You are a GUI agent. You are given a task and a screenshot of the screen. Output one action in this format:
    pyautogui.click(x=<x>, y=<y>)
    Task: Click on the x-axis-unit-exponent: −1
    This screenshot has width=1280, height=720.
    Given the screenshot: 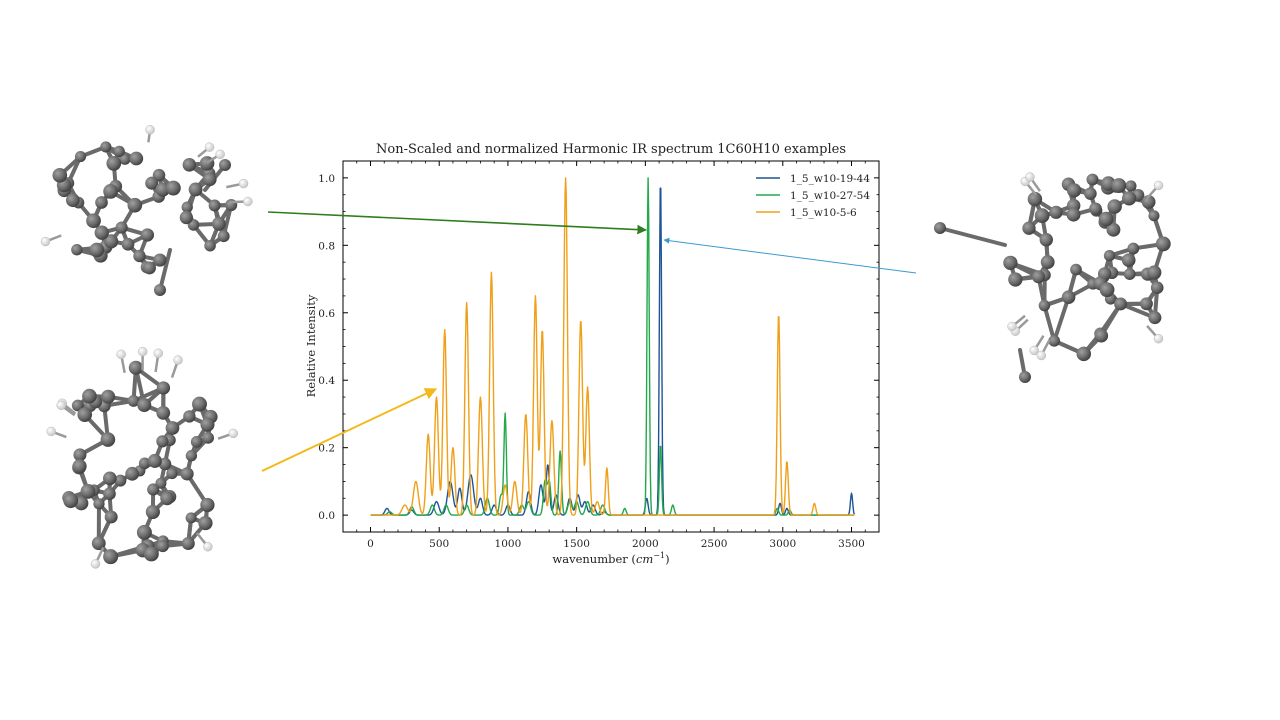 What is the action you would take?
    pyautogui.click(x=659, y=555)
    